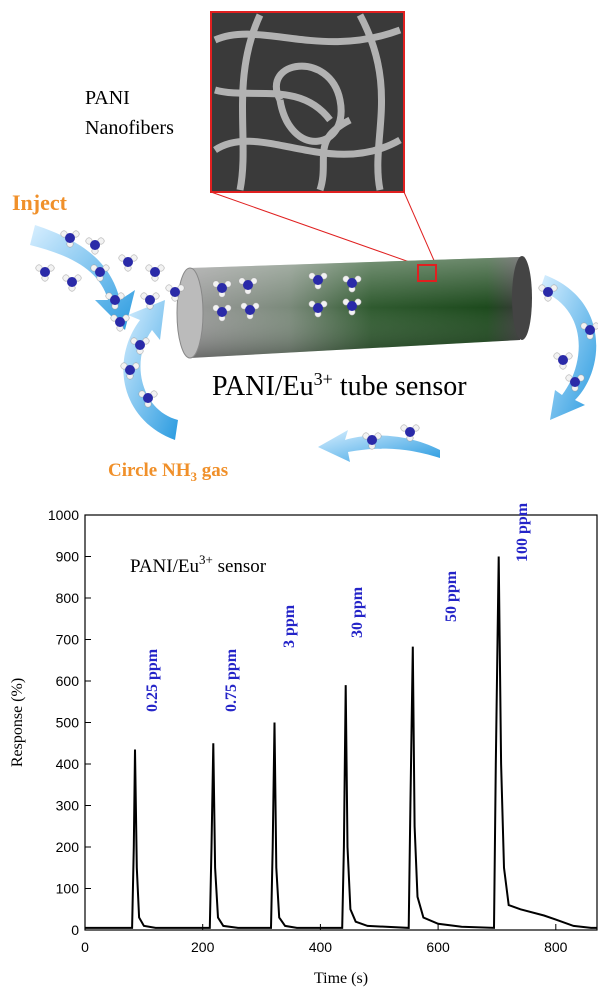  Describe the element at coordinates (68, 723) in the screenshot. I see `y-tick-label: 500` at that location.